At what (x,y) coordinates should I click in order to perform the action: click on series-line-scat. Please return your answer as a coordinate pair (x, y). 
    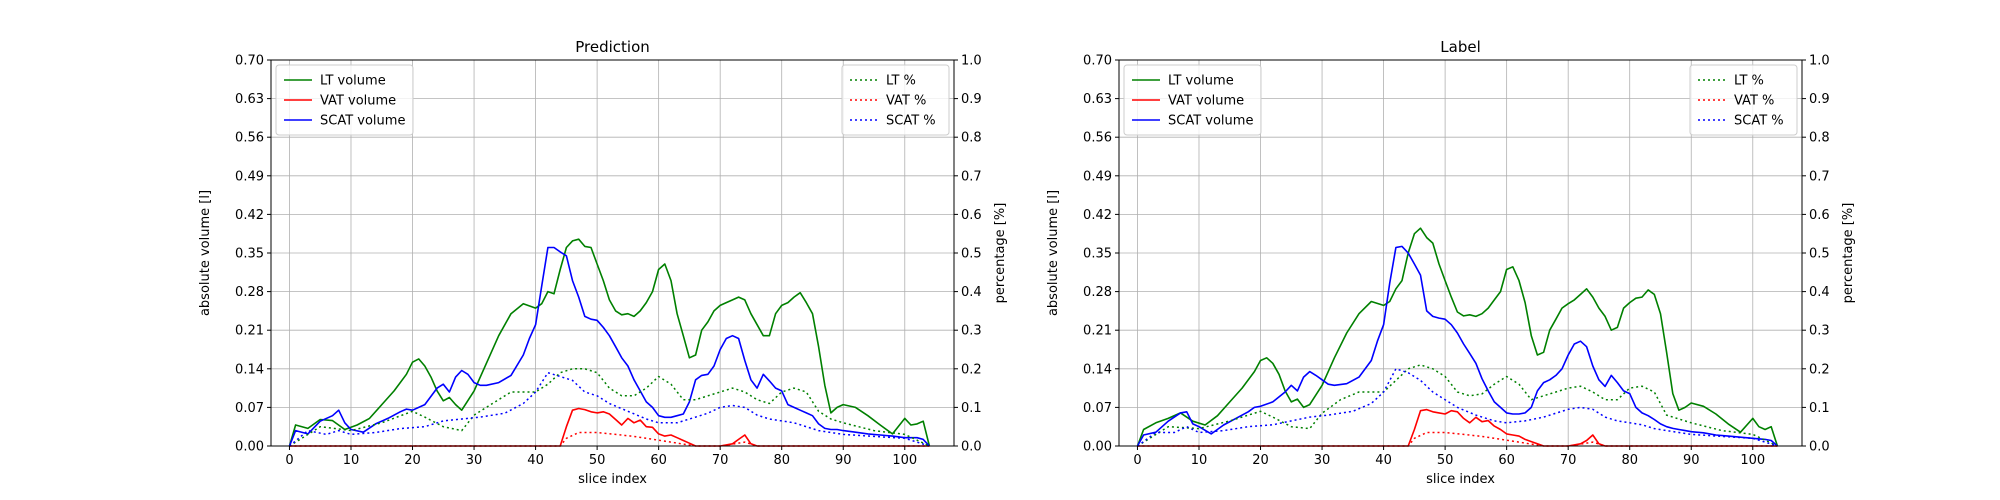
    Looking at the image, I should click on (1457, 407).